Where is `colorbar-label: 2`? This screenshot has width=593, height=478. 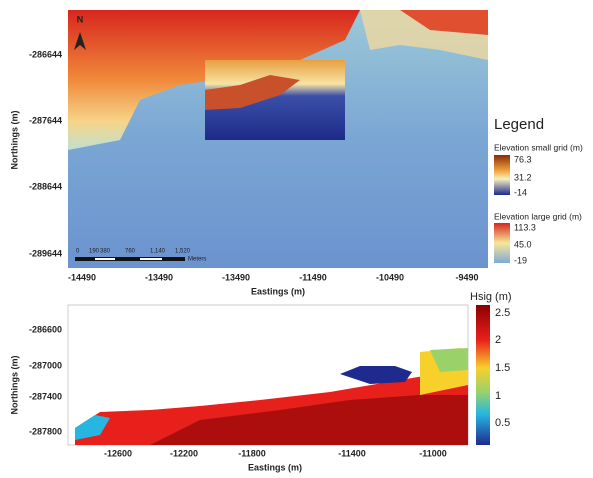 colorbar-label: 2 is located at coordinates (498, 340).